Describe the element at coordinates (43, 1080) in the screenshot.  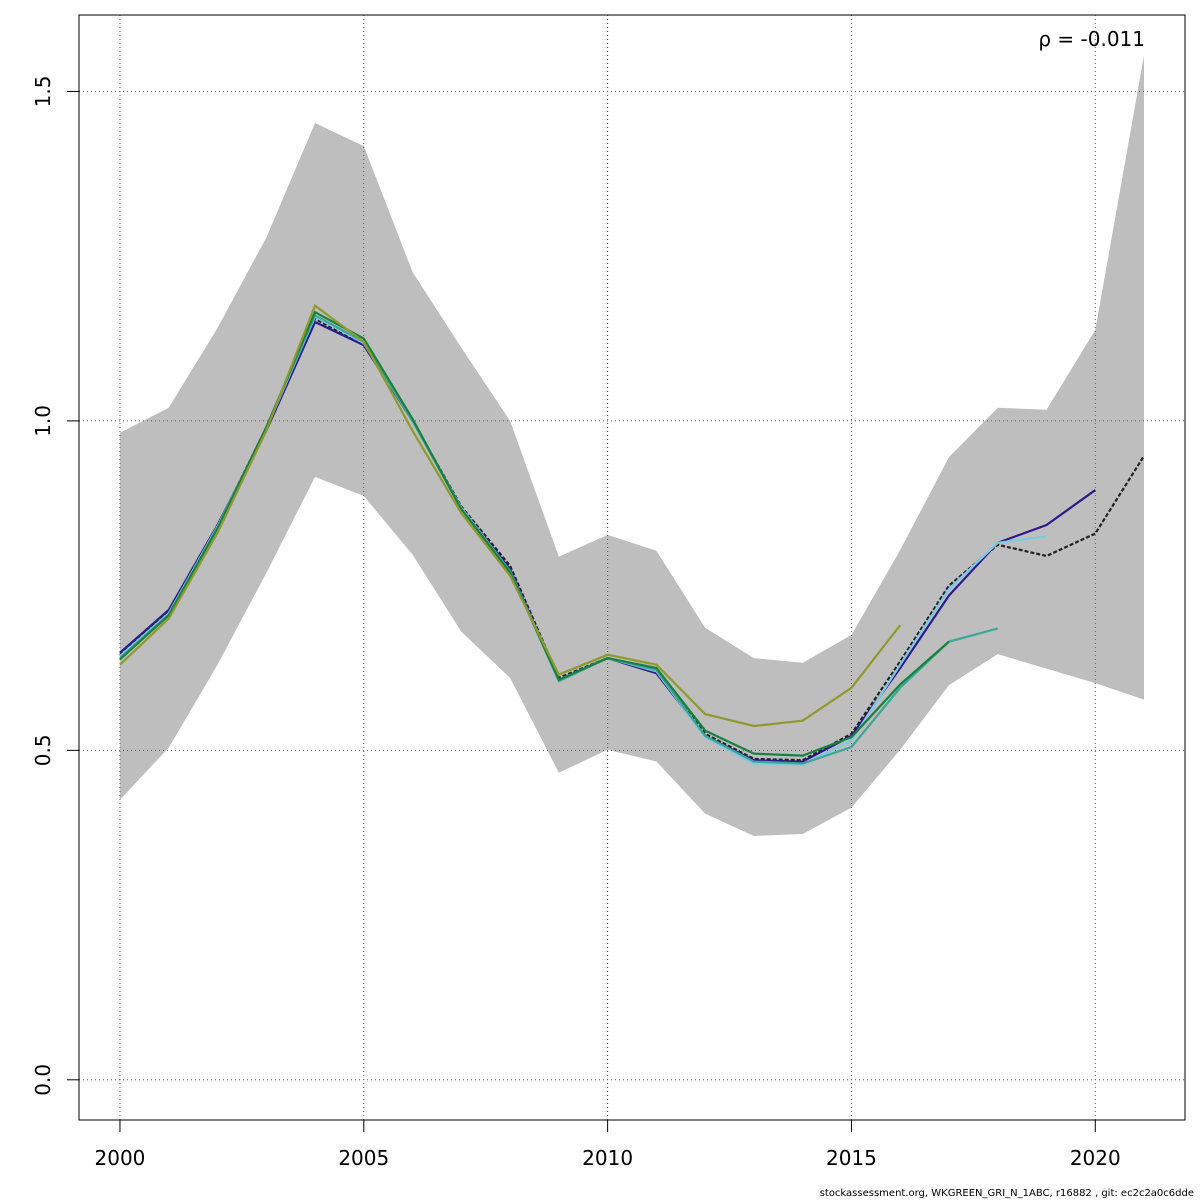
I see `y-tick-label: 0.0` at that location.